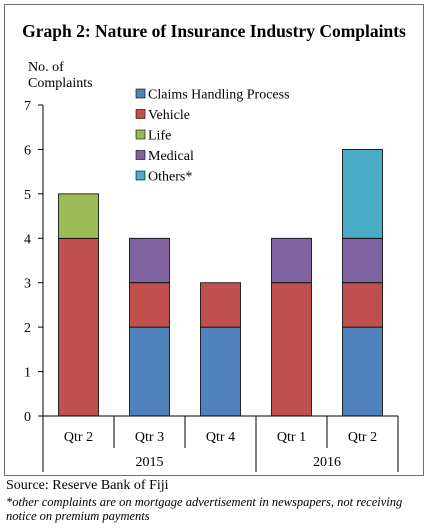  Describe the element at coordinates (27, 106) in the screenshot. I see `y-tick-label: 7` at that location.